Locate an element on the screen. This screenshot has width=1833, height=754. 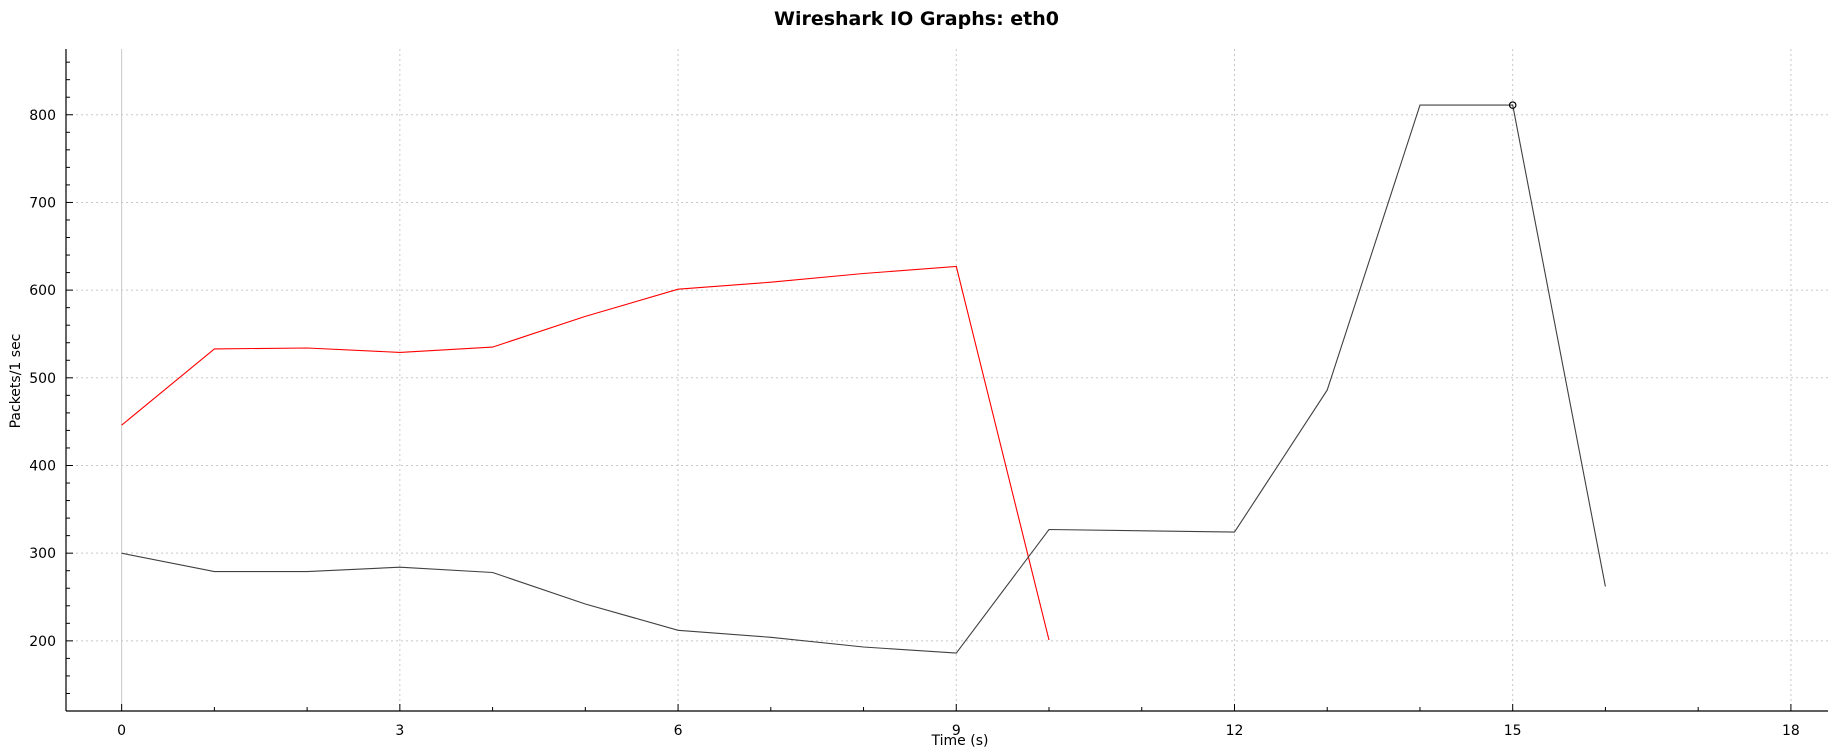
y-tick-label: 400 is located at coordinates (42, 466).